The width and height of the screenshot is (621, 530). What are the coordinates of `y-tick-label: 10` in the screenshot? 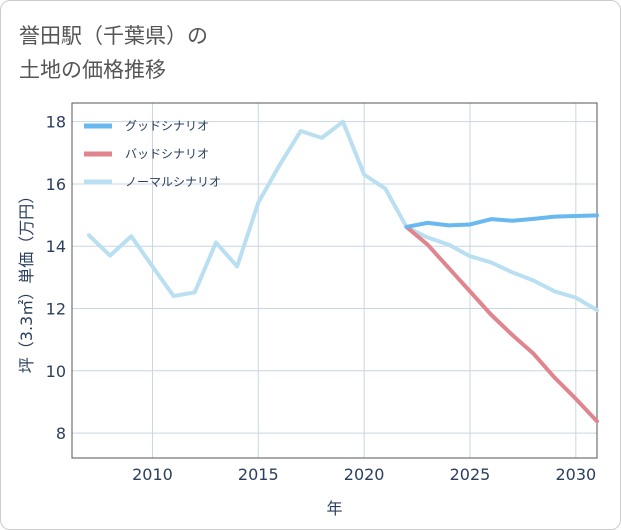 It's located at (56, 371).